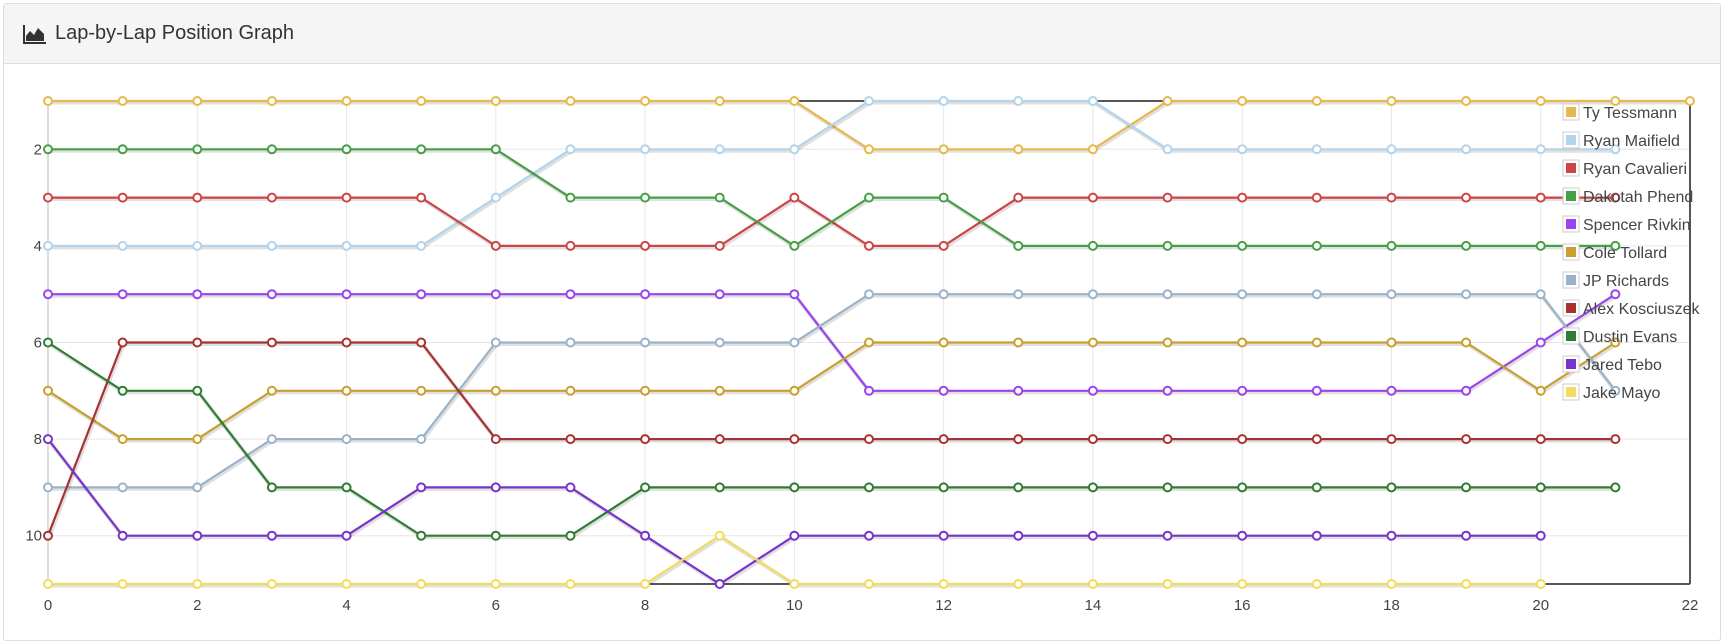 Image resolution: width=1724 pixels, height=644 pixels. What do you see at coordinates (38, 246) in the screenshot?
I see `y-tick-label: 4` at bounding box center [38, 246].